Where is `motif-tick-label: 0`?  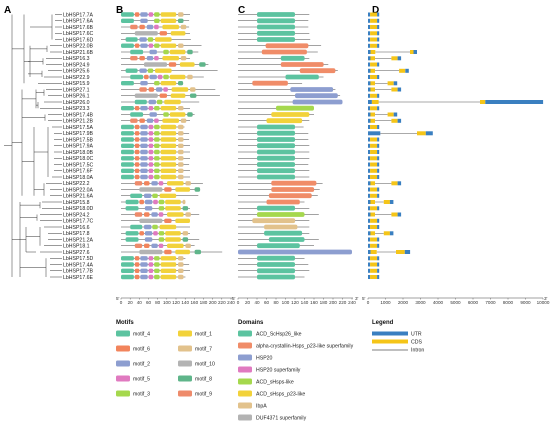 motif-tick-label: 0 is located at coordinates (121, 302).